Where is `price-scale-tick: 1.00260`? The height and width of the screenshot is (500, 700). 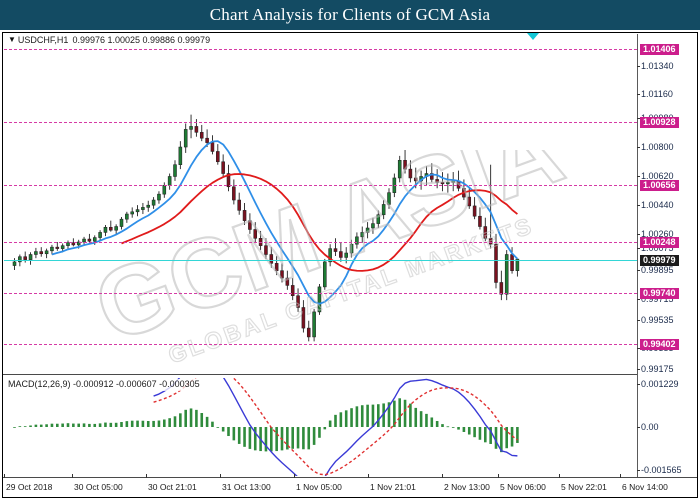 price-scale-tick: 1.00260 is located at coordinates (655, 234).